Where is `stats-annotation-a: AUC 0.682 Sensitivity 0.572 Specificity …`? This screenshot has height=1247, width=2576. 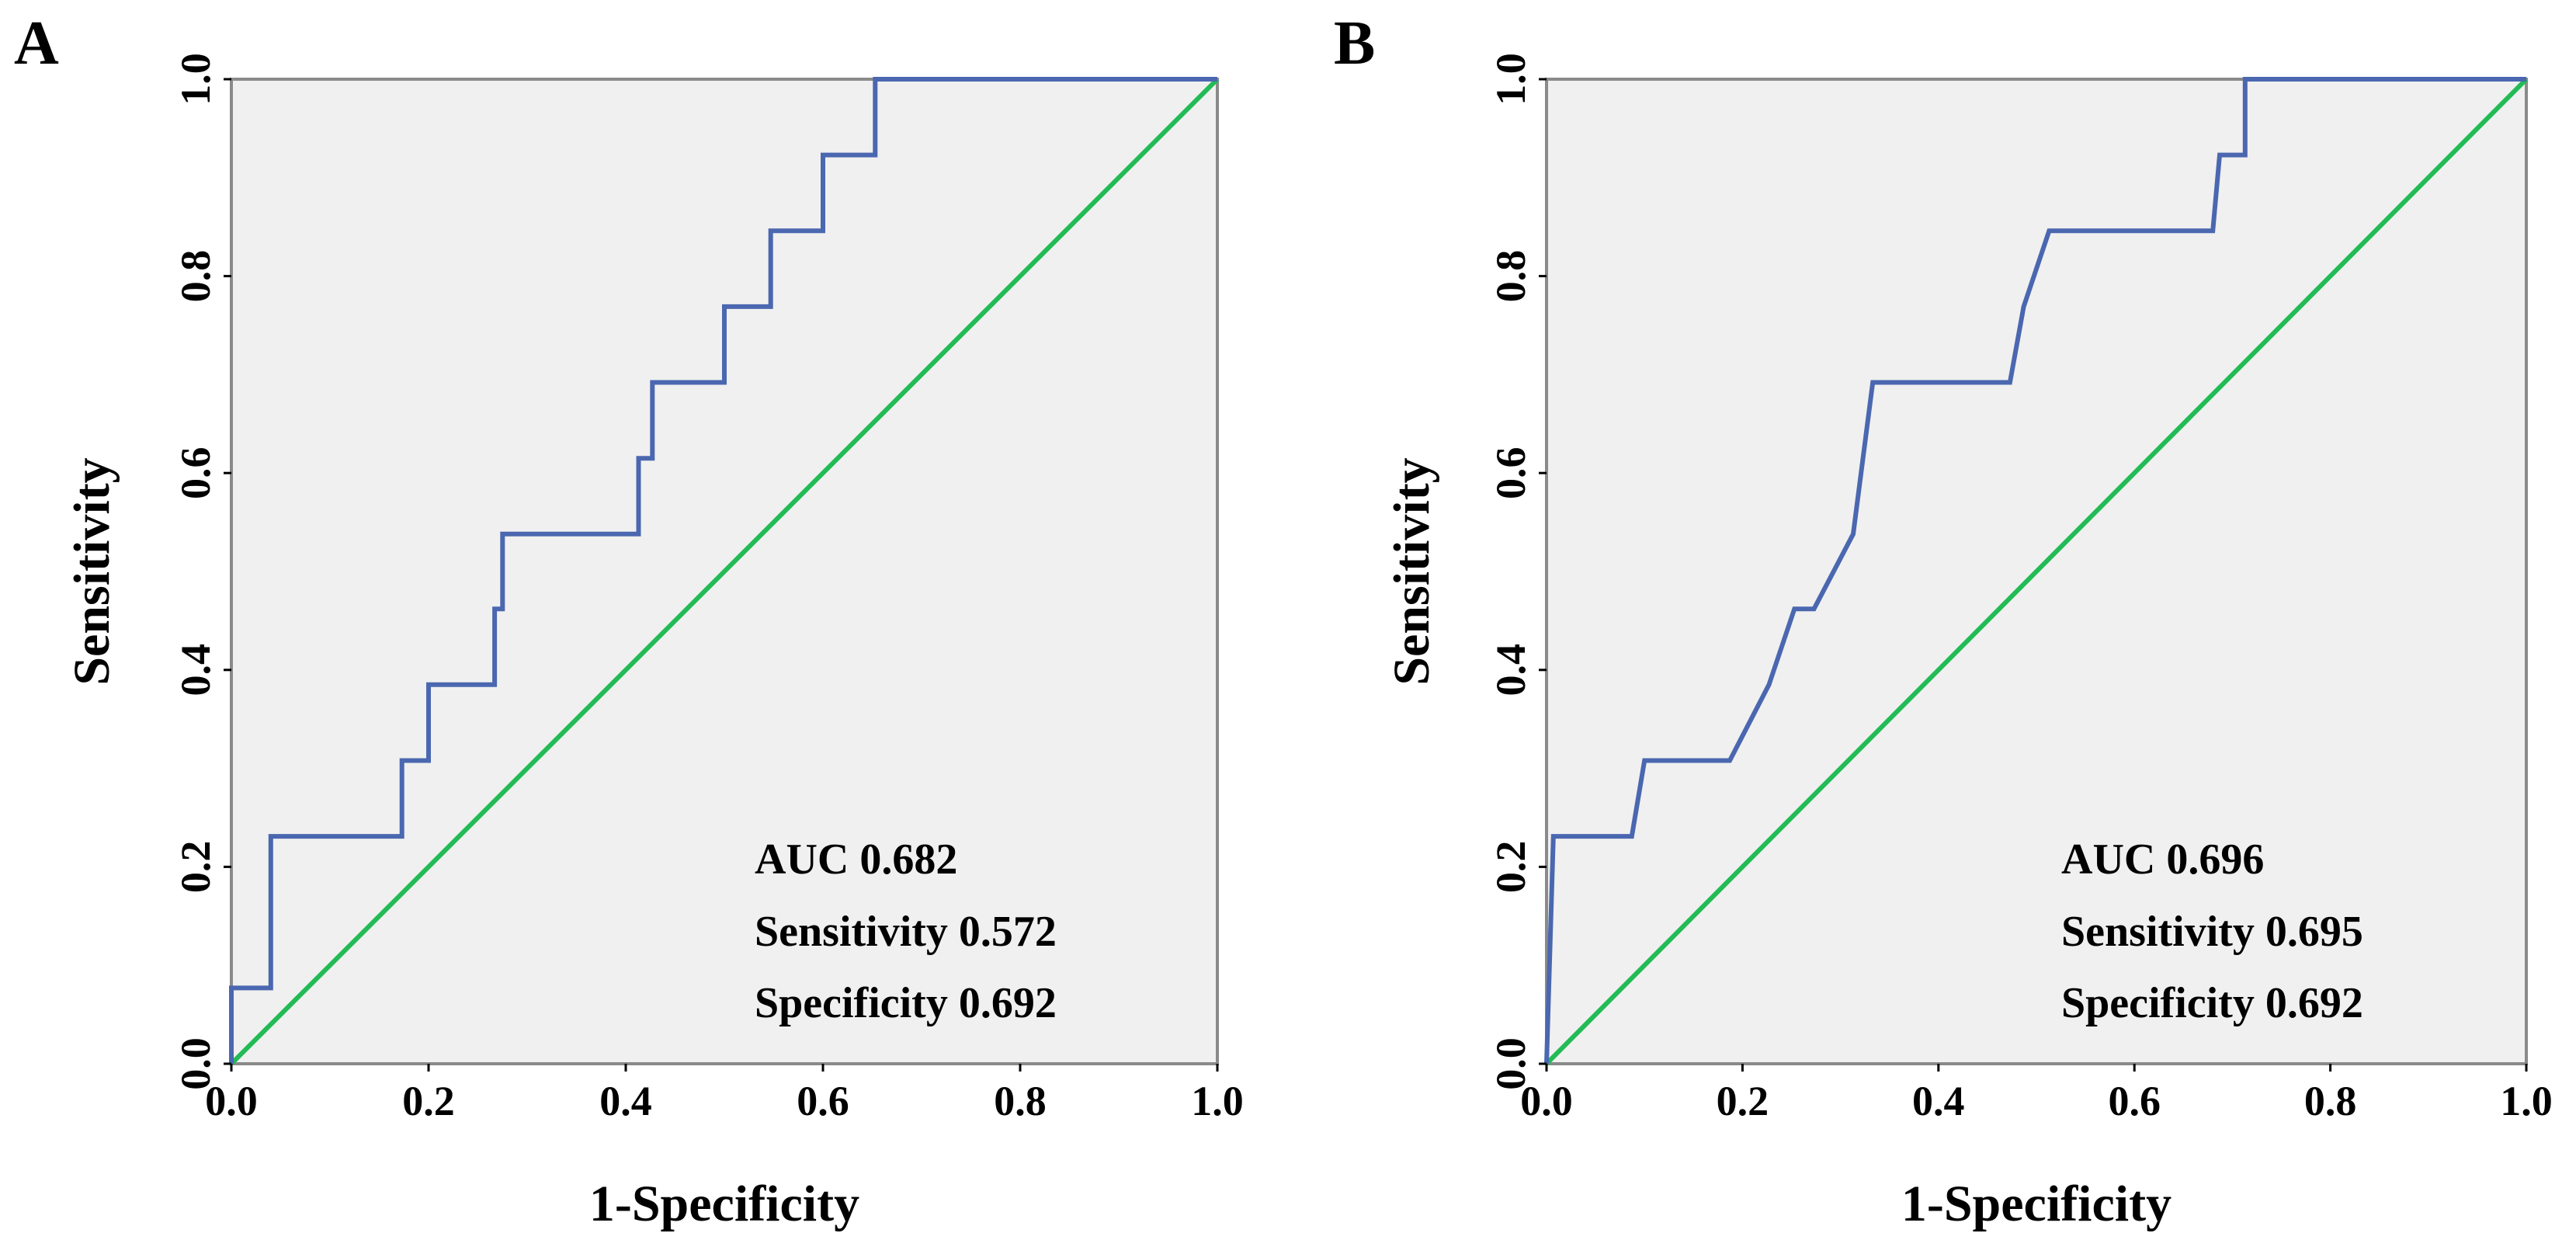 stats-annotation-a: AUC 0.682 Sensitivity 0.572 Specificity … is located at coordinates (906, 931).